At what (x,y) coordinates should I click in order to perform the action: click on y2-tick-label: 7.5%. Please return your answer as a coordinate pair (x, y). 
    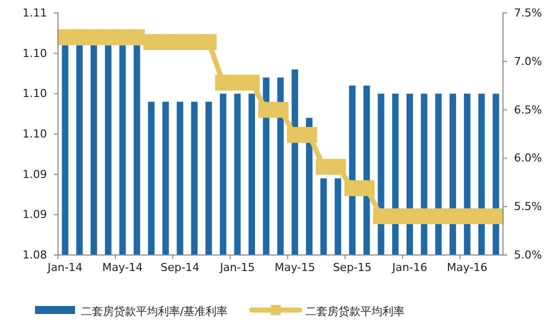
    Looking at the image, I should click on (528, 13).